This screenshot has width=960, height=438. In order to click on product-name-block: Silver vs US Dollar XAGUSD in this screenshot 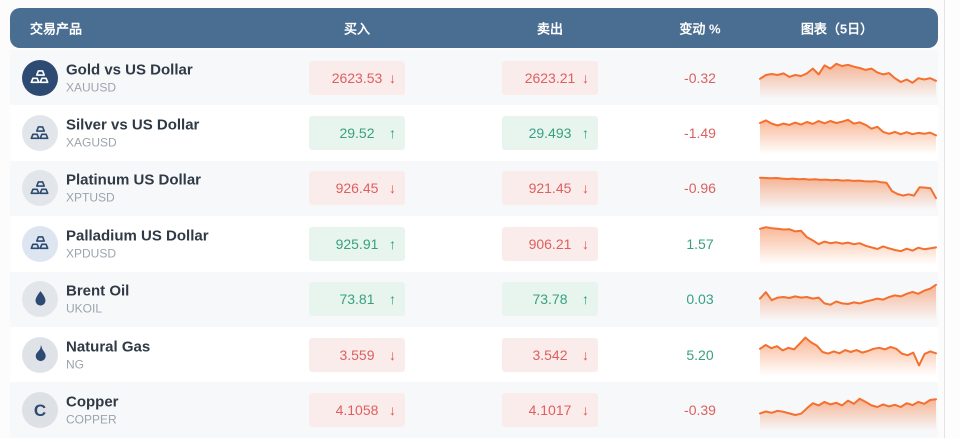, I will do `click(132, 133)`.